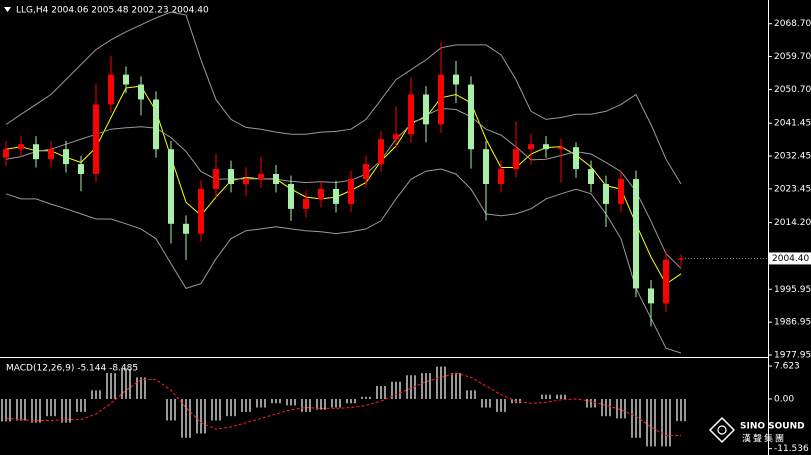  Describe the element at coordinates (787, 367) in the screenshot. I see `y-tick-label: 7.623` at that location.